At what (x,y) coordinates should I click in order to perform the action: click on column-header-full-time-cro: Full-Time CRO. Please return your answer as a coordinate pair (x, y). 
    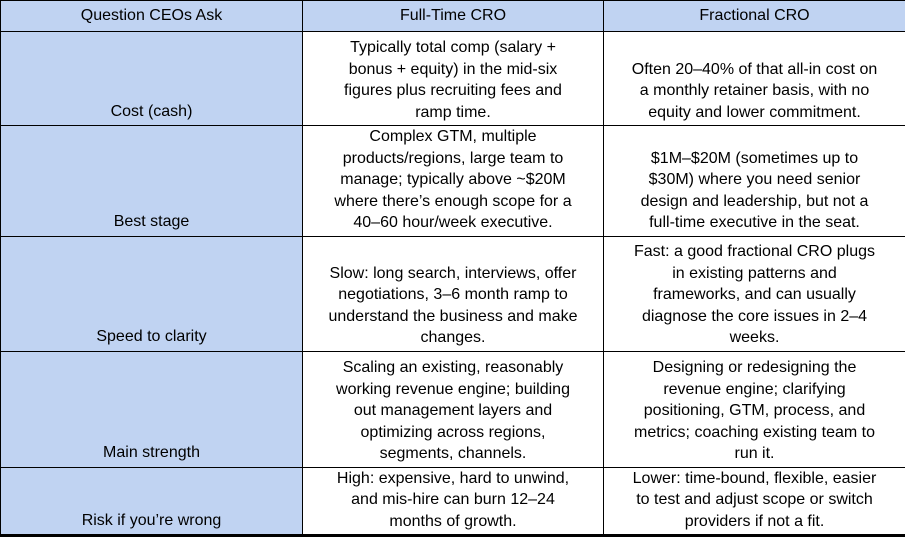
    Looking at the image, I should click on (453, 16).